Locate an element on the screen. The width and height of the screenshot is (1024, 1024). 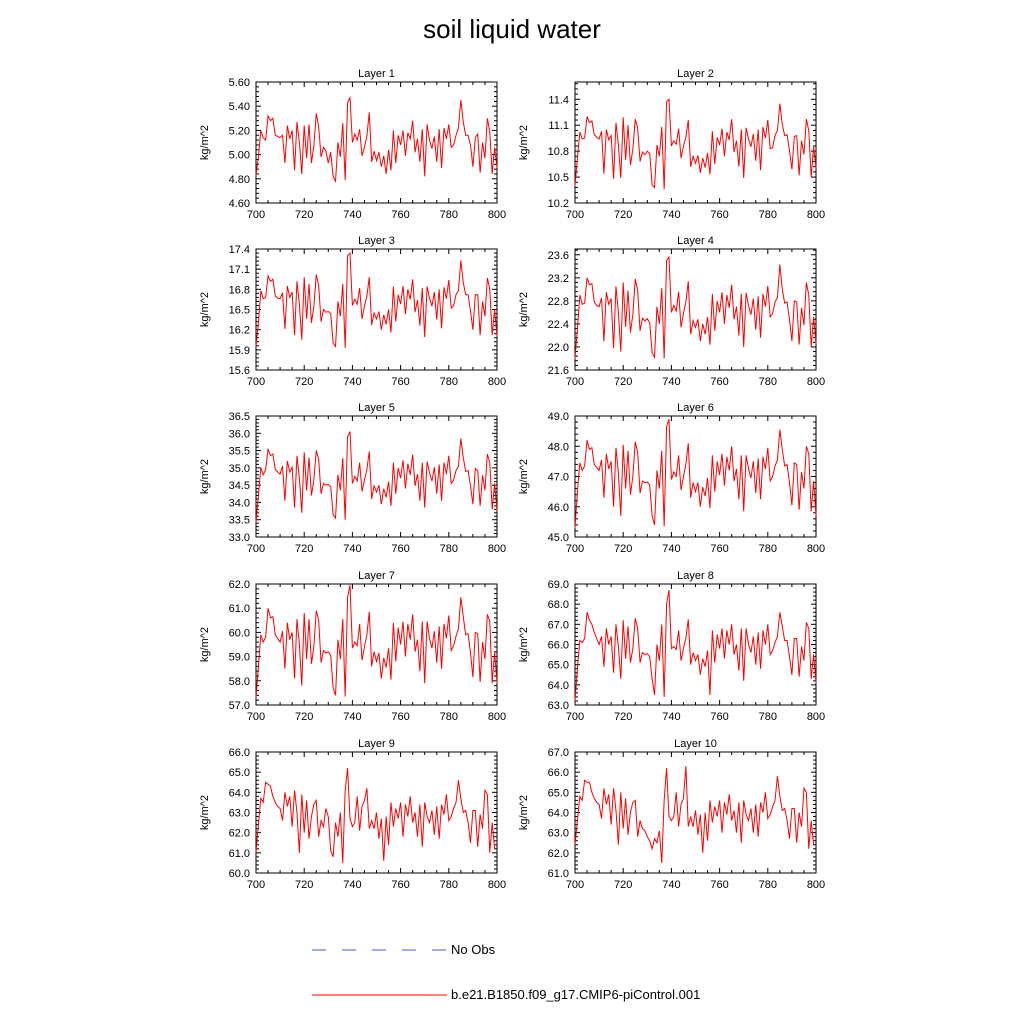
y-tick-label: 35.5 is located at coordinates (239, 452).